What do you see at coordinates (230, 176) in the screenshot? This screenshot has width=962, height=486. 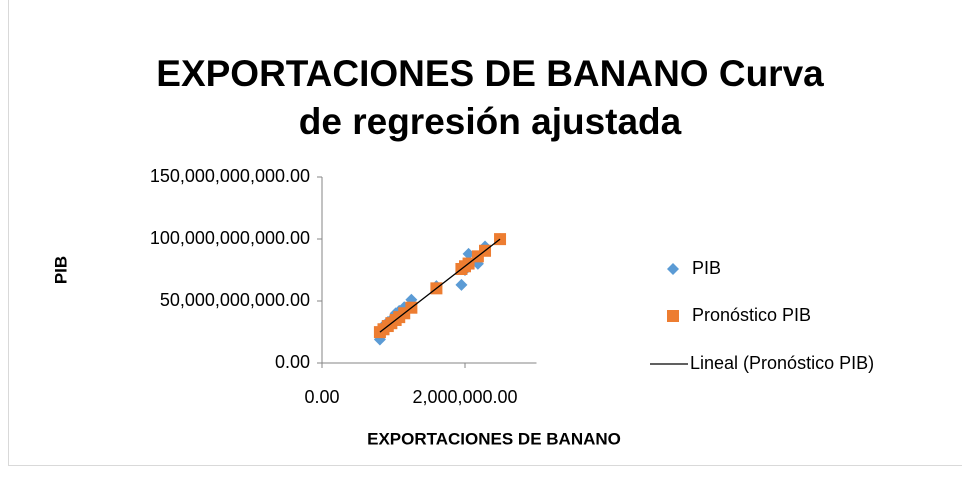 I see `y-tick-label: 150,000,000,000.00` at bounding box center [230, 176].